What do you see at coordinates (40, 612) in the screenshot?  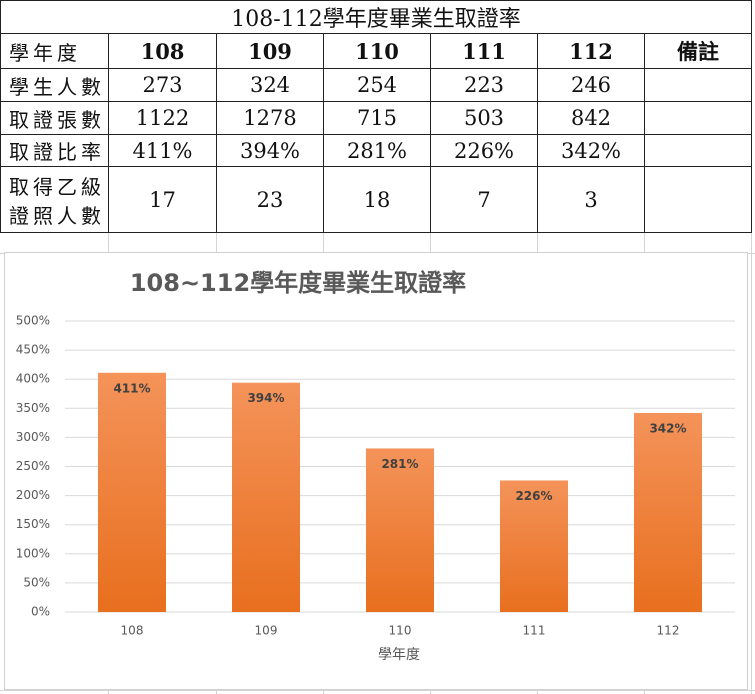 I see `y-tick-label: 0%` at bounding box center [40, 612].